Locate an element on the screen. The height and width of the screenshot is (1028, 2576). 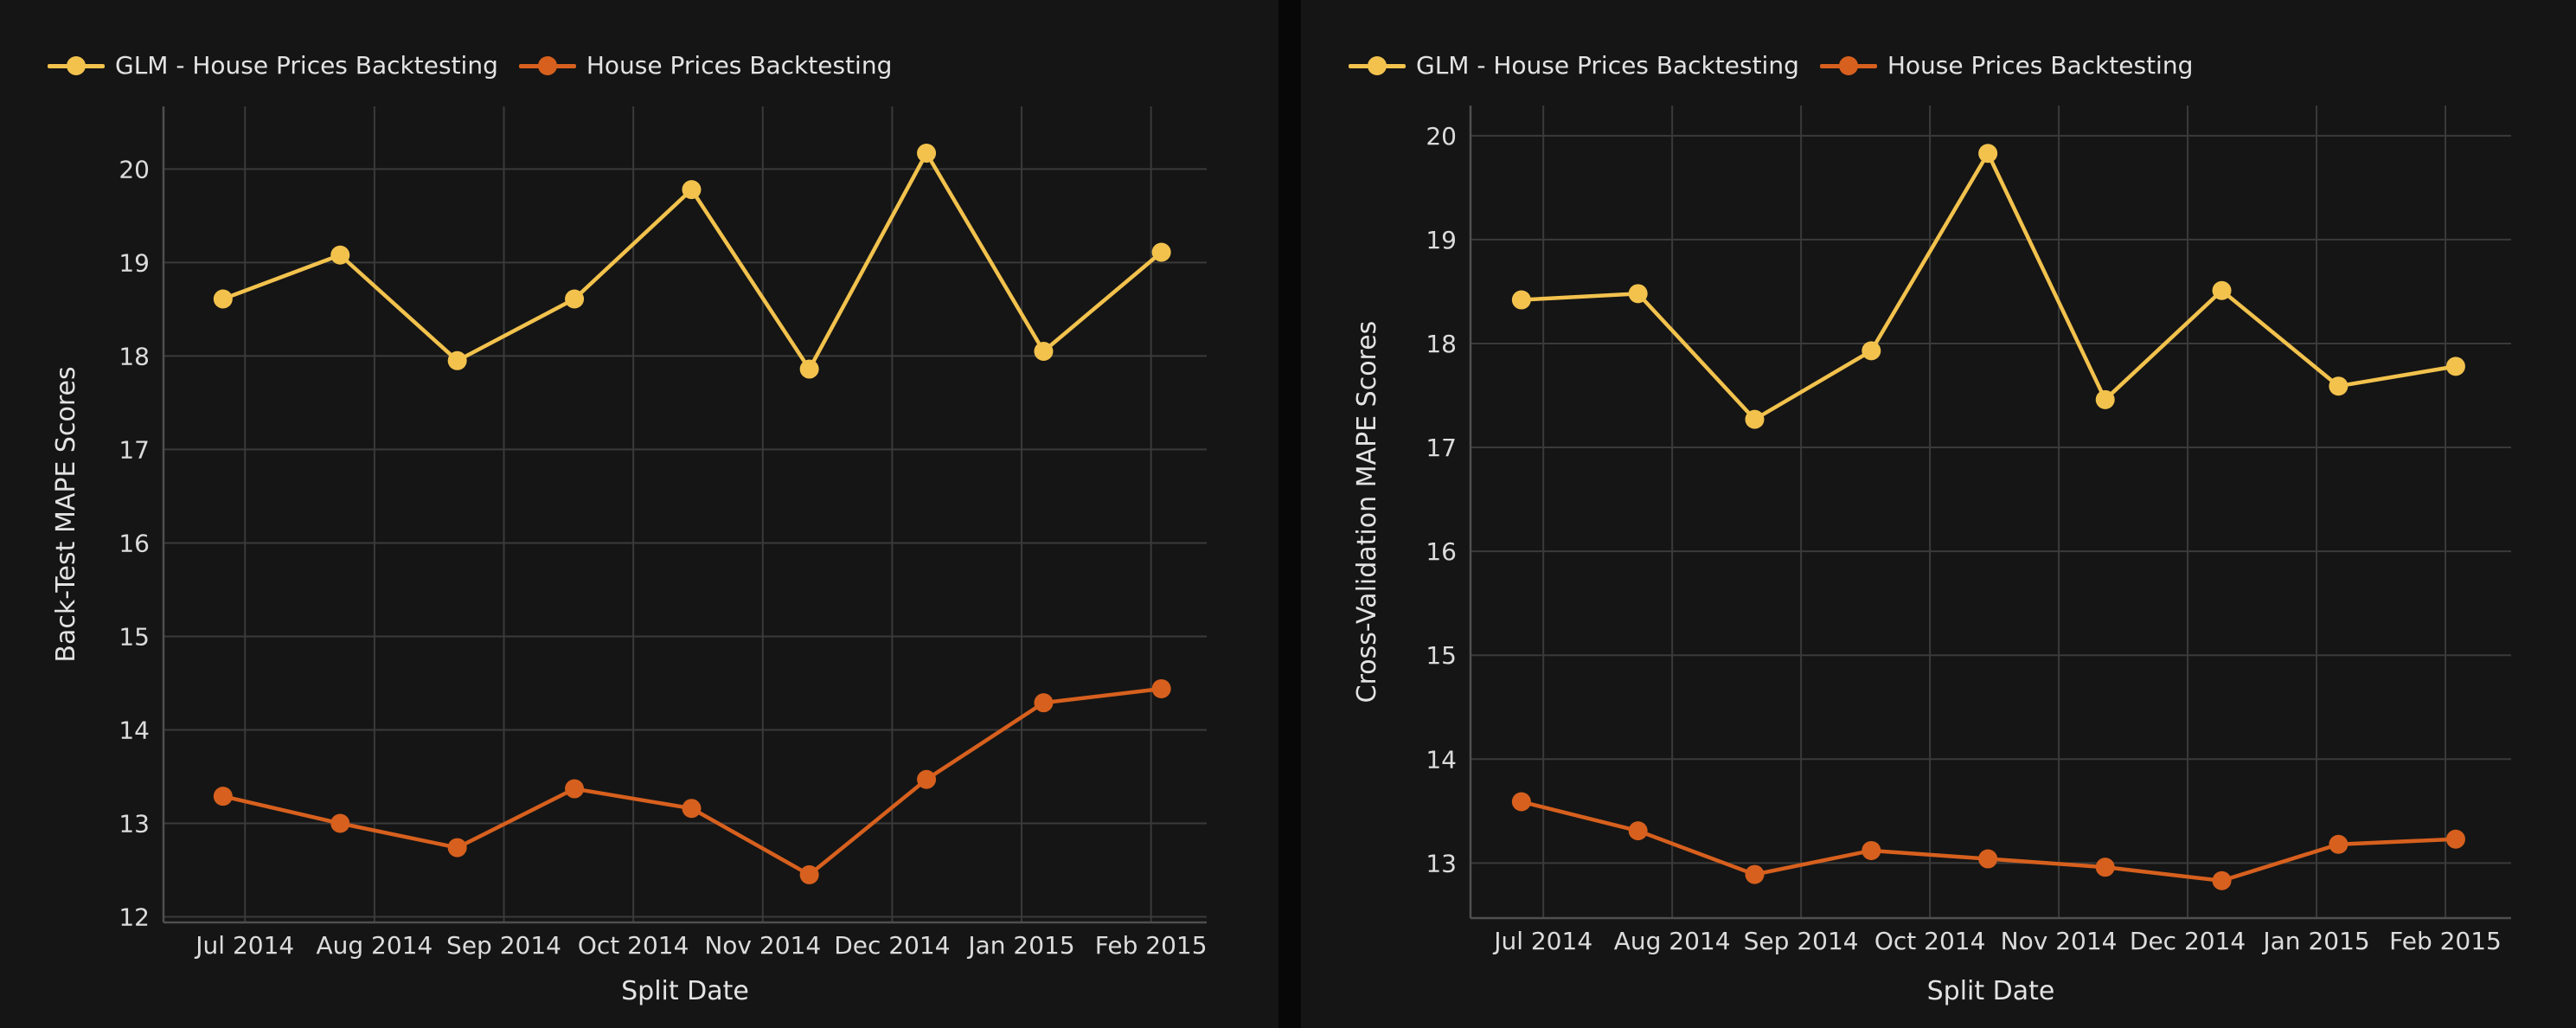
legend-item-glm: GLM - House Prices Backtesting is located at coordinates (273, 65).